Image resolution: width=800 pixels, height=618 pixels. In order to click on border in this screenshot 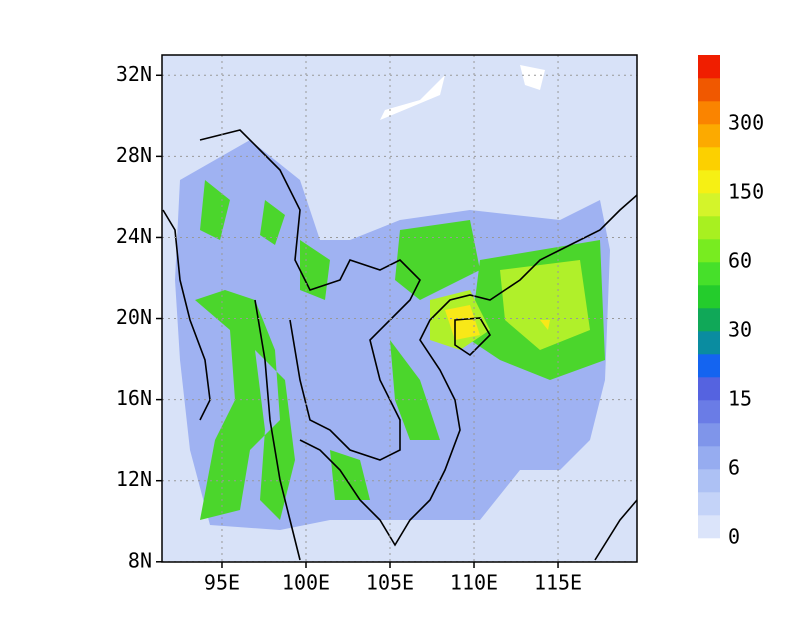, I will do `click(310, 295)`.